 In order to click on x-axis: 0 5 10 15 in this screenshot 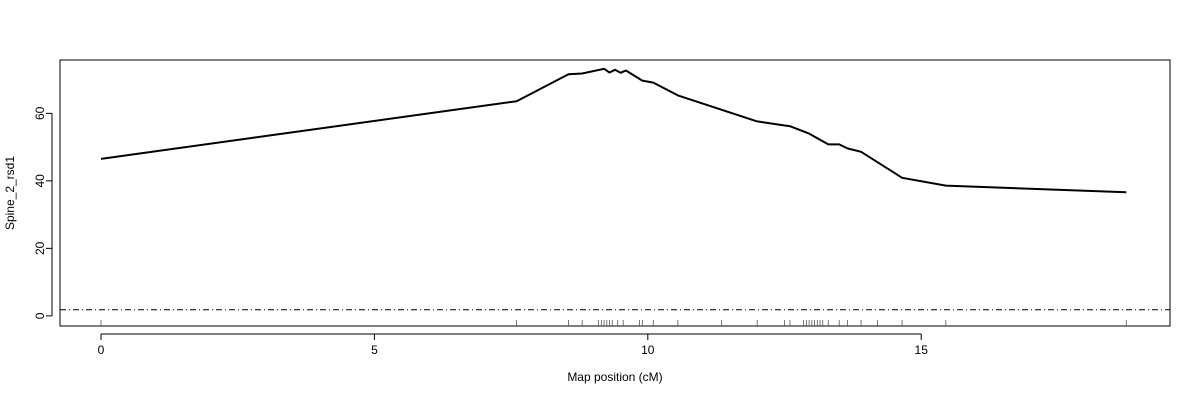, I will do `click(513, 345)`.